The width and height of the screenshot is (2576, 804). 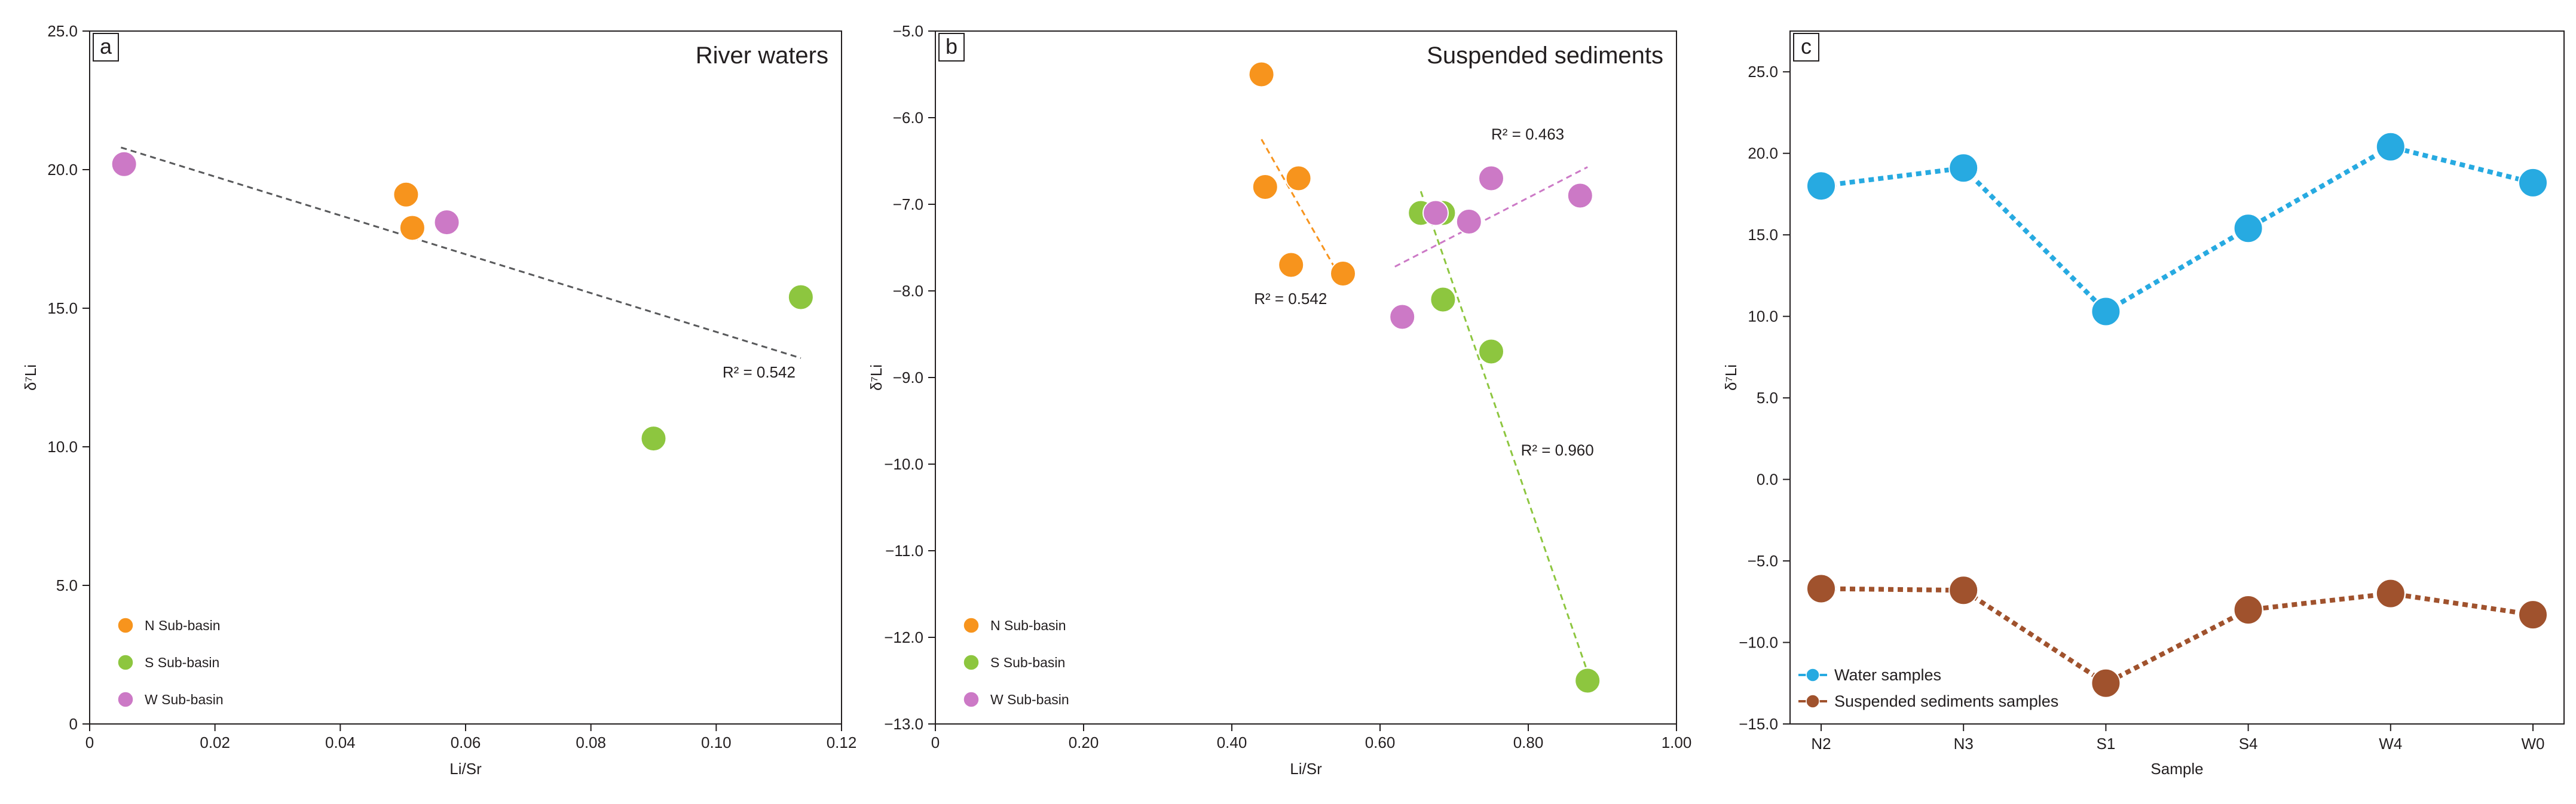 What do you see at coordinates (1763, 561) in the screenshot?
I see `y-tick-label: −5.0` at bounding box center [1763, 561].